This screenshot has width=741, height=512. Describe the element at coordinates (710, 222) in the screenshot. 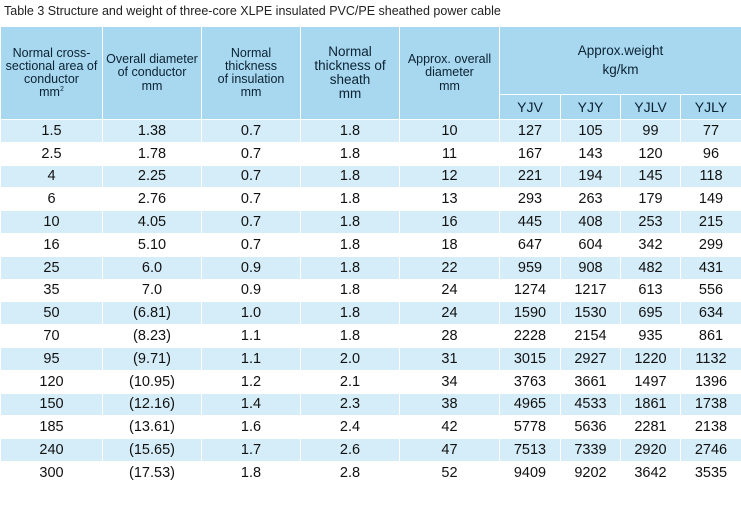

I see `cell-weight-yjly: 215` at that location.